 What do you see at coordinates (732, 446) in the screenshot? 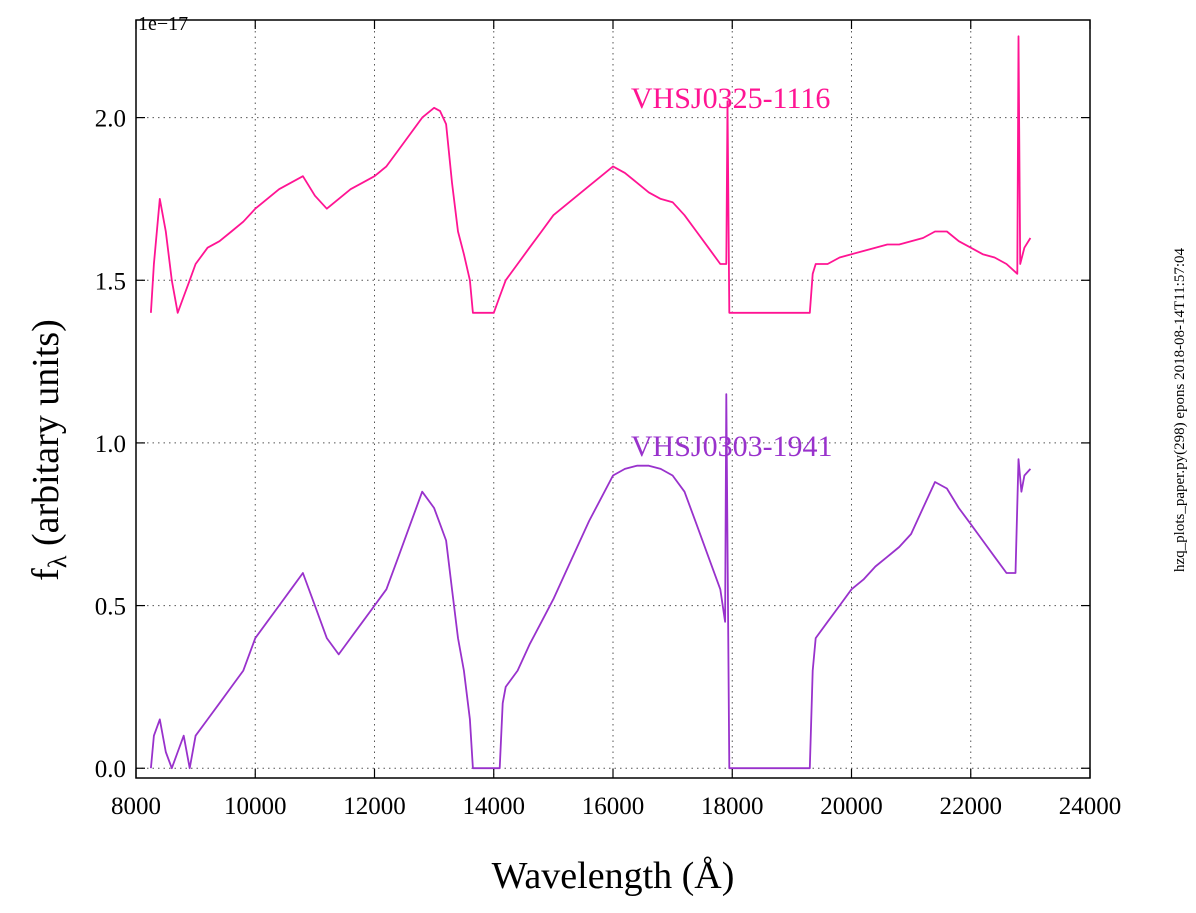
I see `series-label-vhsj0303: VHSJ0303-1941` at bounding box center [732, 446].